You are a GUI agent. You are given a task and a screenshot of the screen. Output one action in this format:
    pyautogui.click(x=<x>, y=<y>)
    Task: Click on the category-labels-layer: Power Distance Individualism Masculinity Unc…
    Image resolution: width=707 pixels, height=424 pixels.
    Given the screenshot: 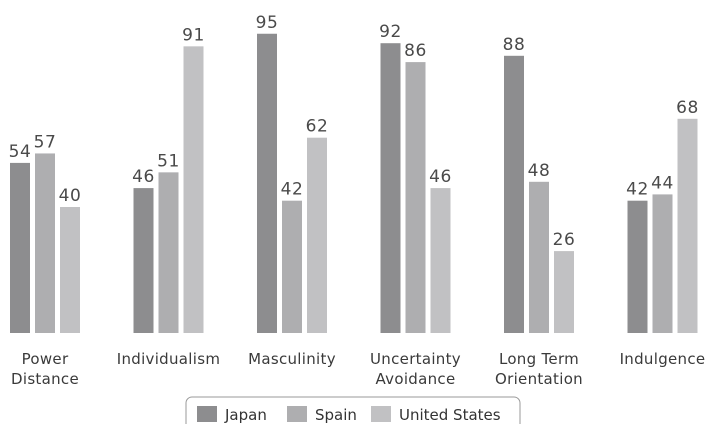 What is the action you would take?
    pyautogui.click(x=358, y=369)
    